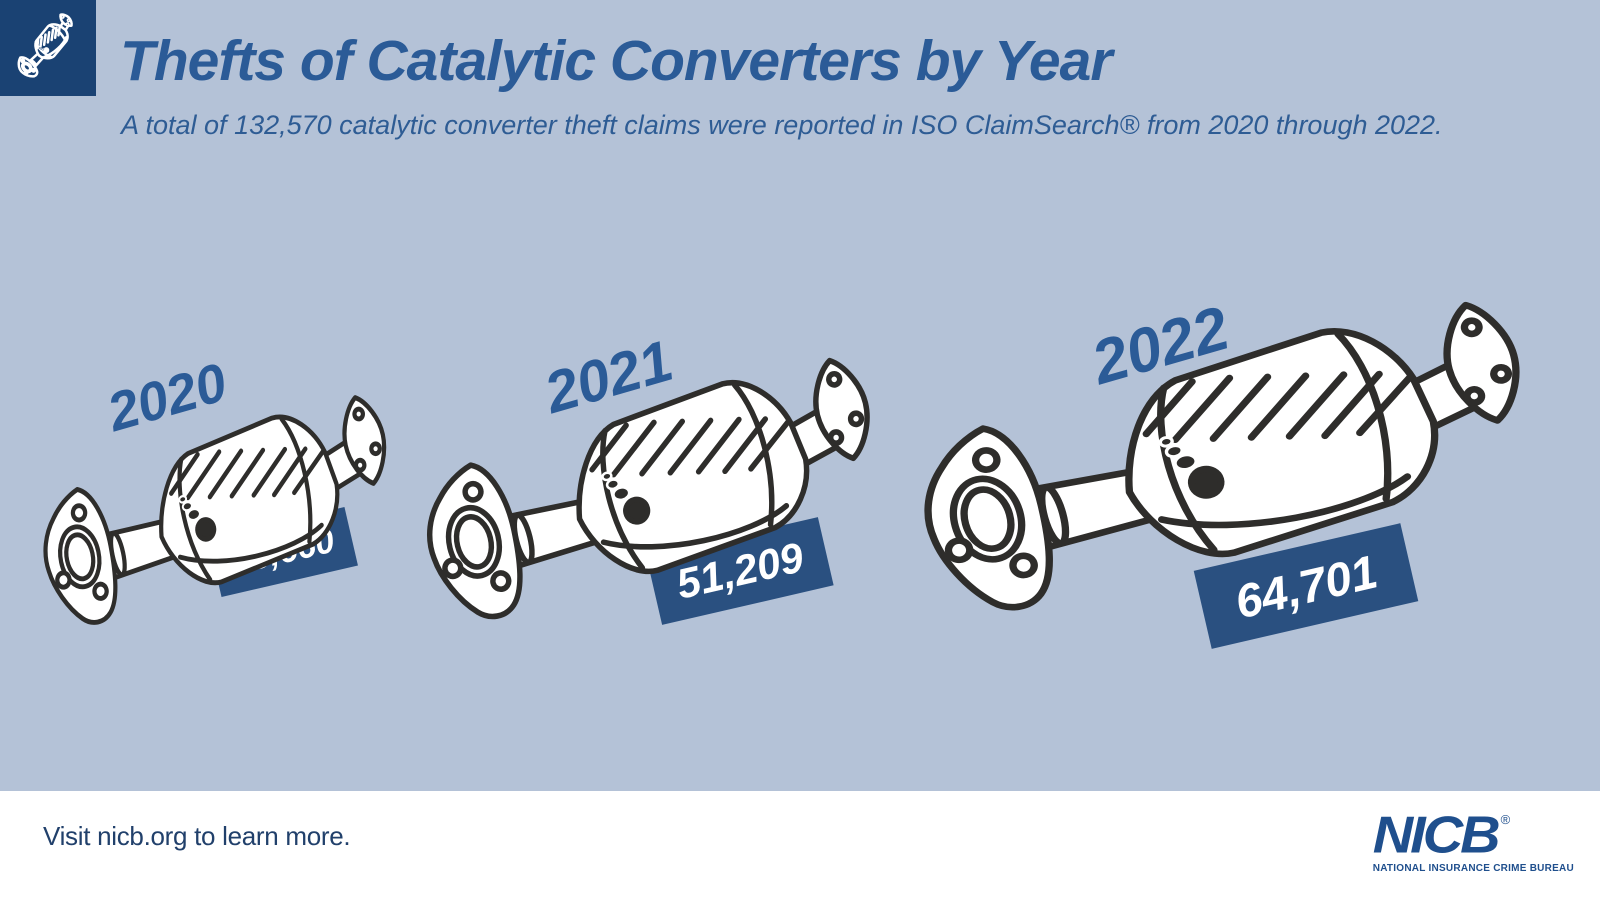 Image resolution: width=1600 pixels, height=900 pixels. Describe the element at coordinates (616, 61) in the screenshot. I see `page-title: Thefts of Catalytic Converters by Year` at that location.